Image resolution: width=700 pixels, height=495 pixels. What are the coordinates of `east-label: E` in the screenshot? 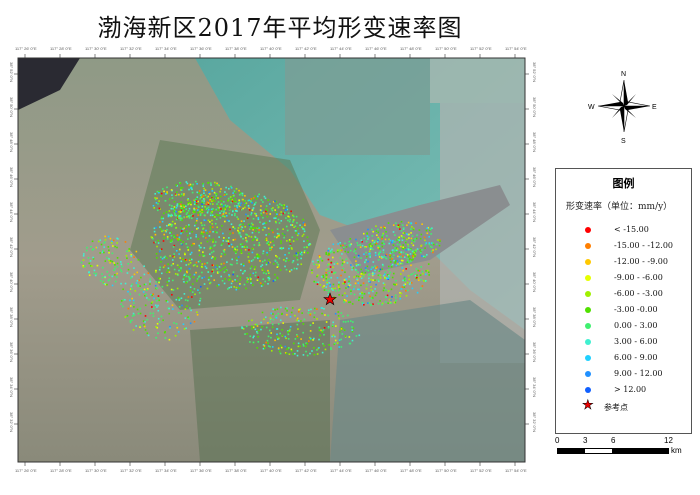 It's located at (654, 107).